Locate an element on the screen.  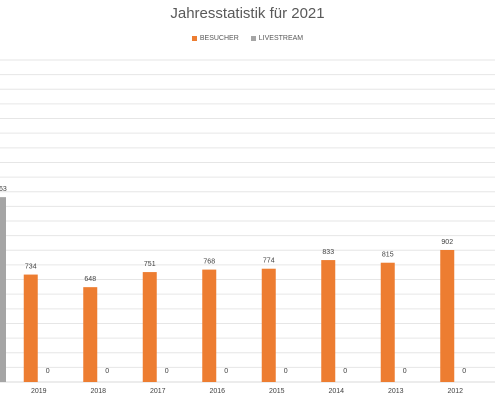
legend-item-besucher: BESUCHER is located at coordinates (215, 38).